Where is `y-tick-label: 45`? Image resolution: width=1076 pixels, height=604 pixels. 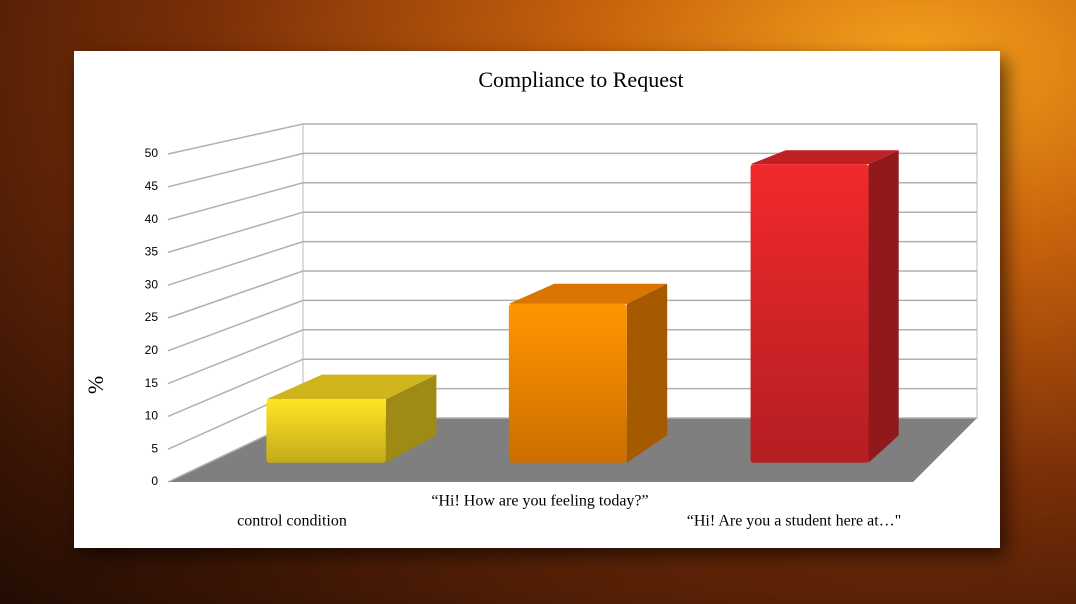
y-tick-label: 45 is located at coordinates (152, 186).